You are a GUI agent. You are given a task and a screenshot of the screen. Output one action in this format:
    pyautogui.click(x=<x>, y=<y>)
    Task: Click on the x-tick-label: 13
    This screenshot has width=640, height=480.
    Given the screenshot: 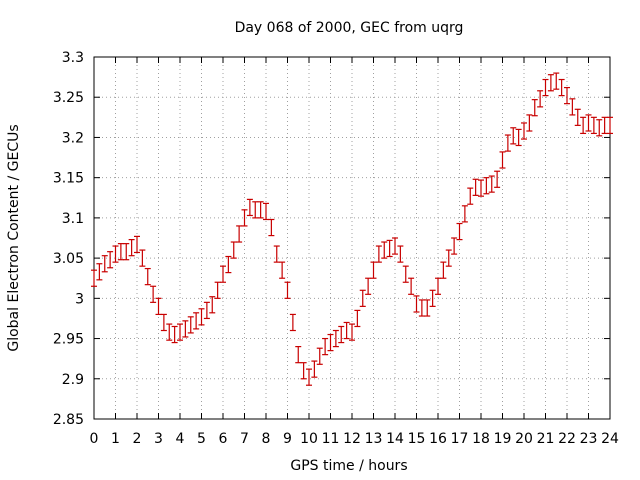 What is the action you would take?
    pyautogui.click(x=374, y=439)
    